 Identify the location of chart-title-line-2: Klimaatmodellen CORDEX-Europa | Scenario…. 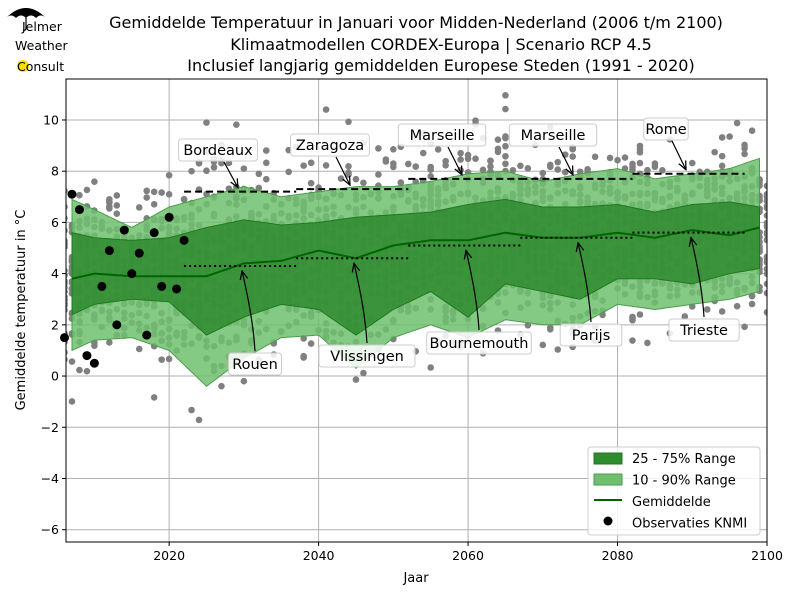
(441, 44).